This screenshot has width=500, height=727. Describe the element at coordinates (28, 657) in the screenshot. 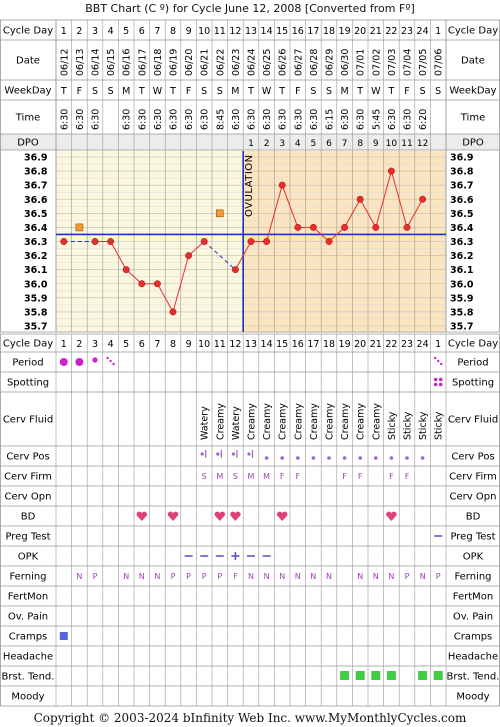

I see `row-label-left: Headache` at that location.